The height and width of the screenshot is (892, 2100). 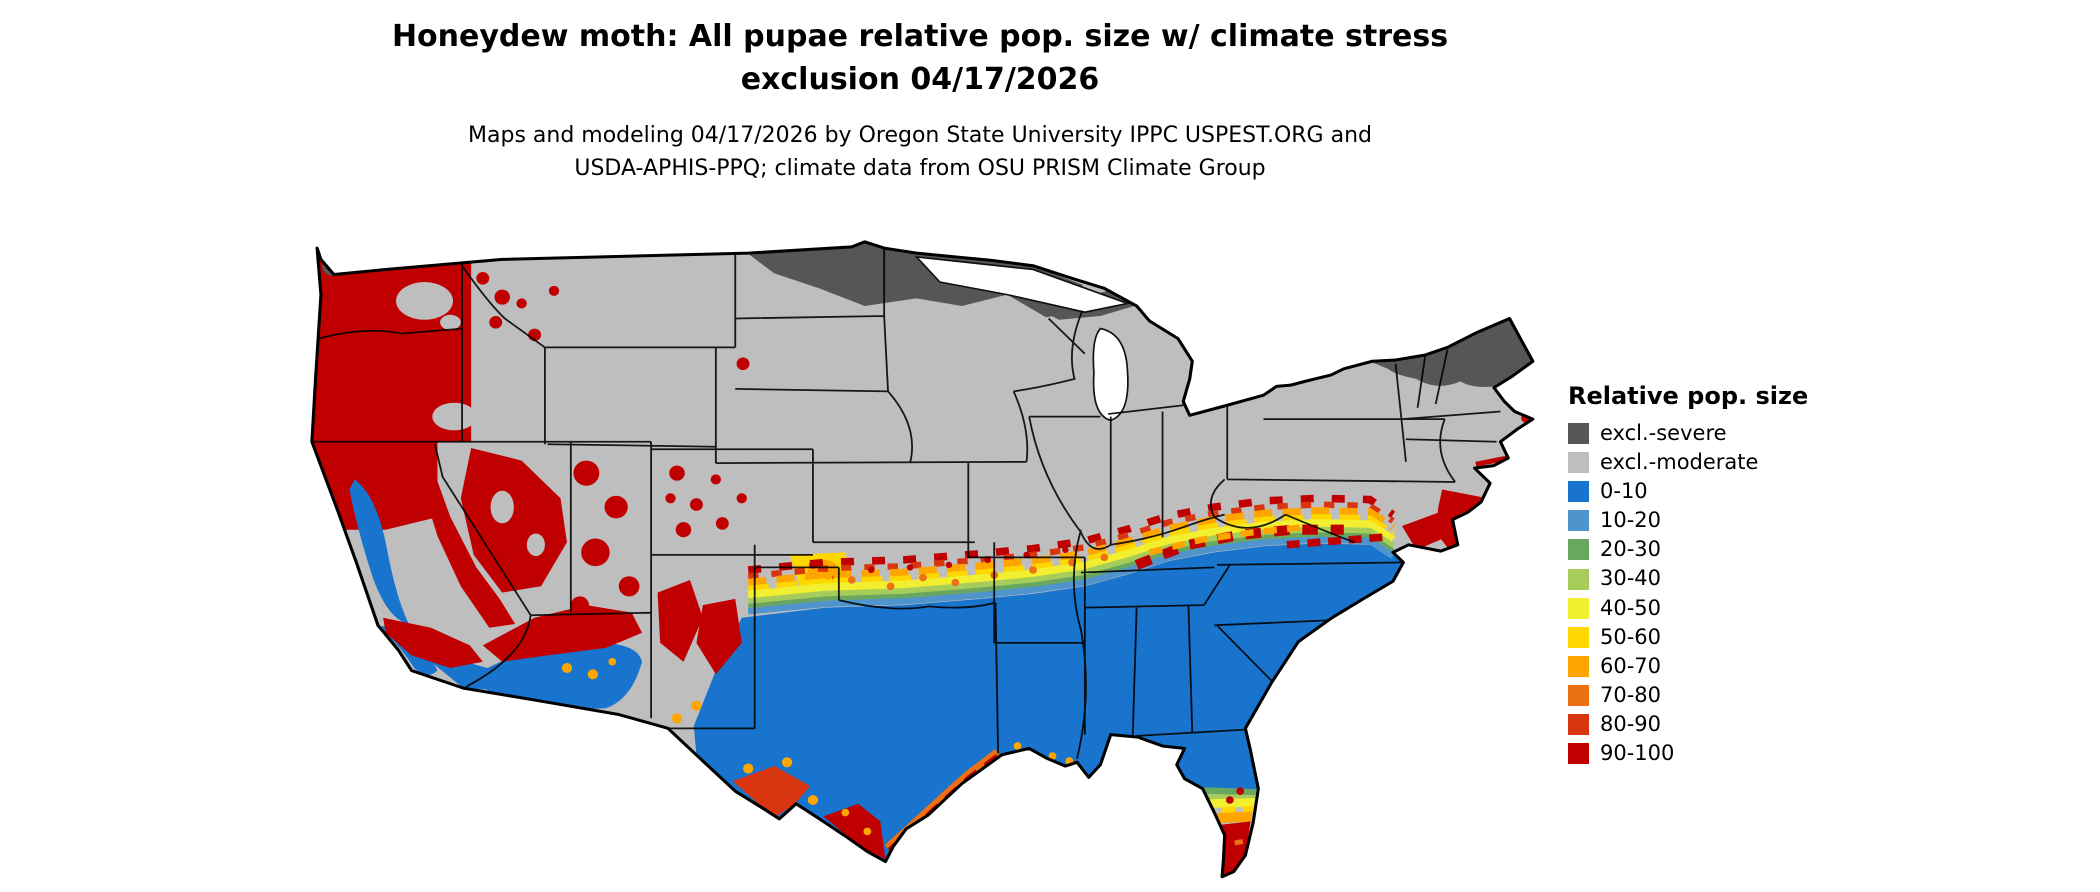 I want to click on legend-item: 90-100, so click(x=1688, y=753).